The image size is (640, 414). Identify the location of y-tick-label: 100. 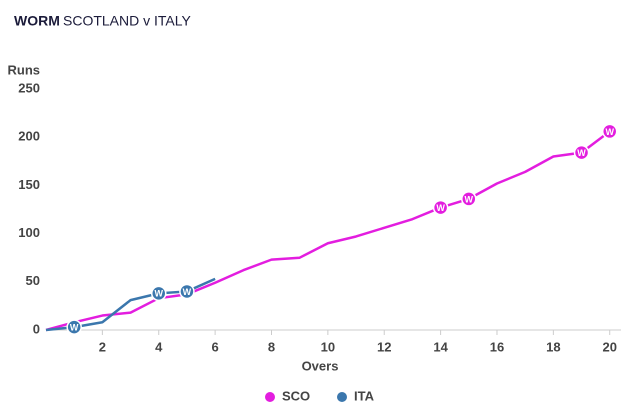
(29, 232).